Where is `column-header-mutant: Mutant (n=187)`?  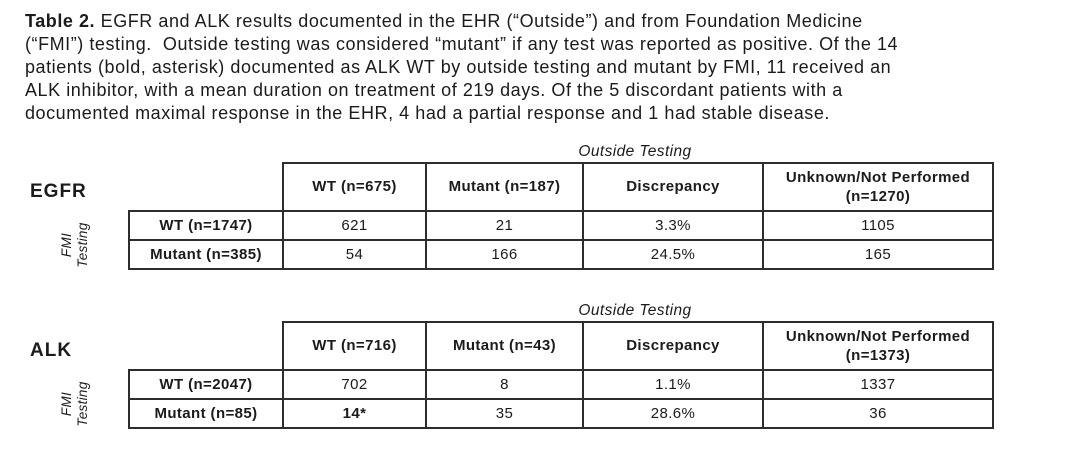
column-header-mutant: Mutant (n=187) is located at coordinates (504, 187).